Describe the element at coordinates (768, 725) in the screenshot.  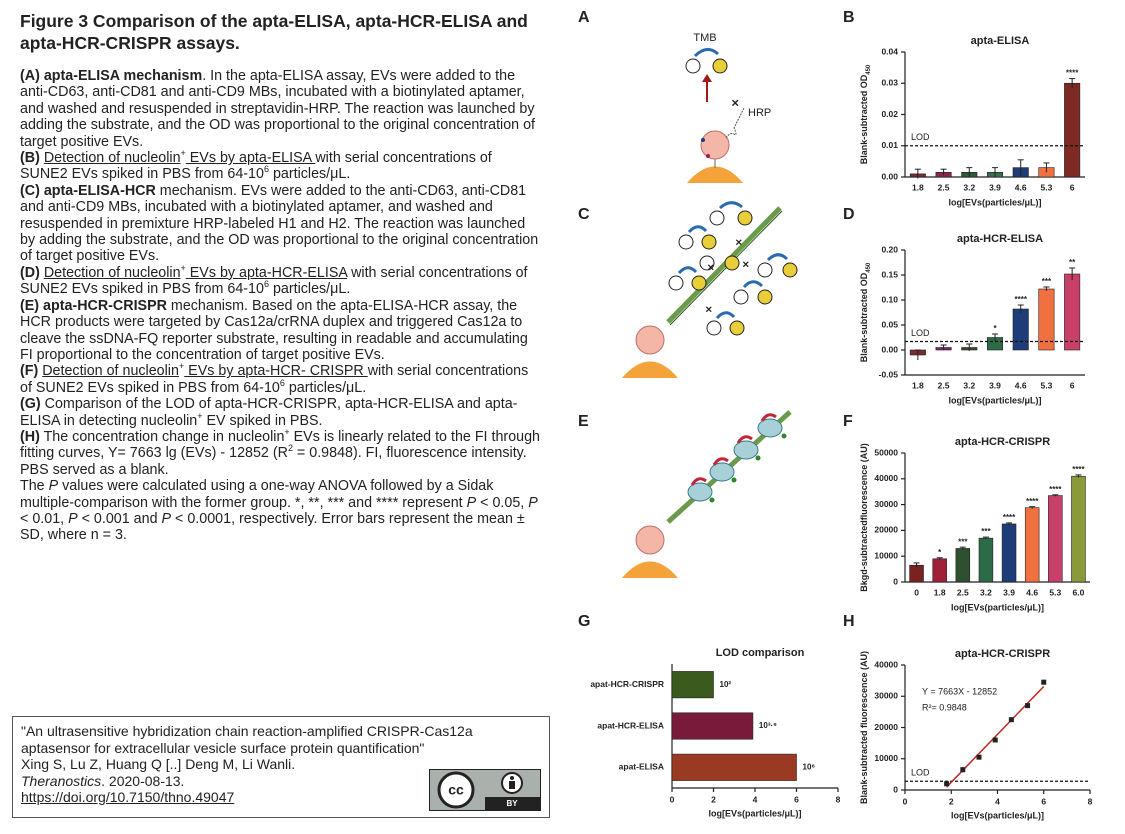
I see `value-label: 10³·⁹` at that location.